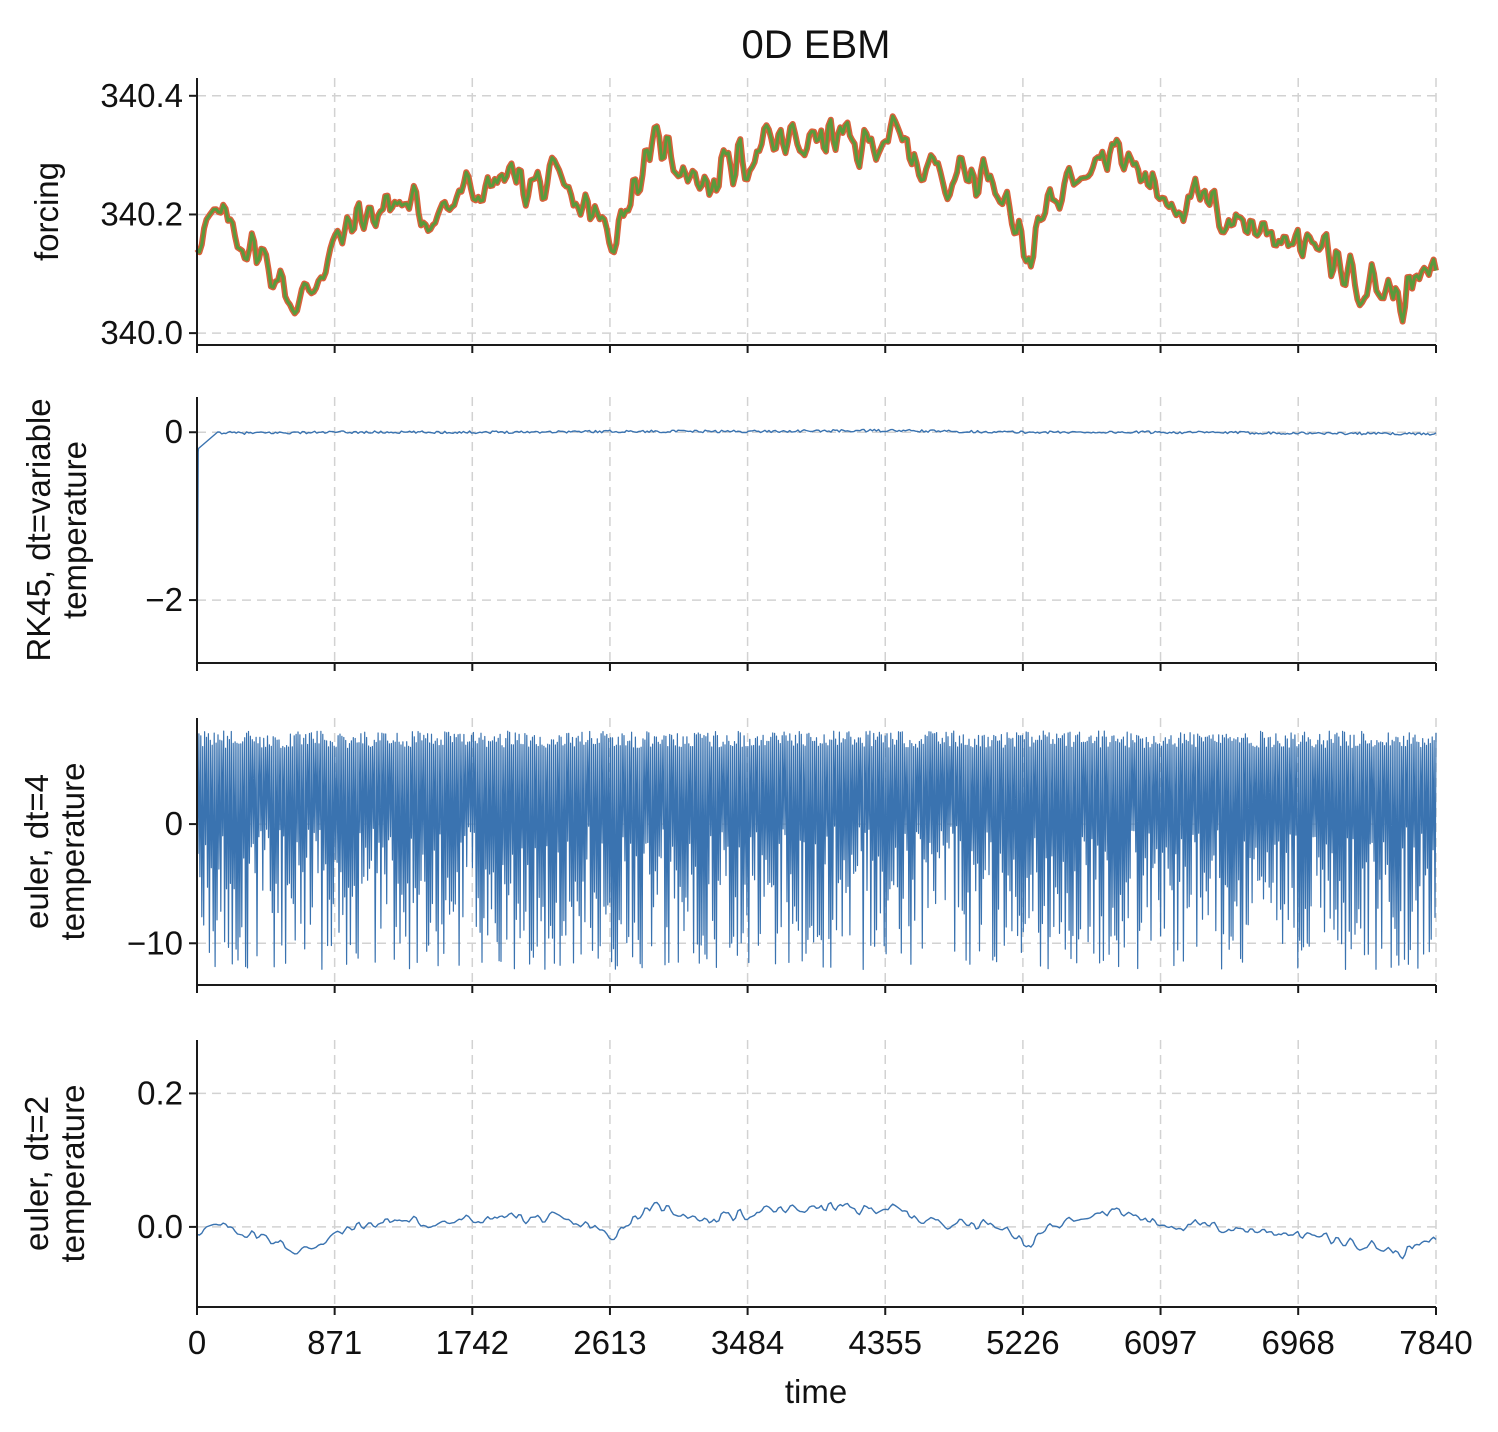 The height and width of the screenshot is (1432, 1498). I want to click on x-tick-label: 3484, so click(747, 1342).